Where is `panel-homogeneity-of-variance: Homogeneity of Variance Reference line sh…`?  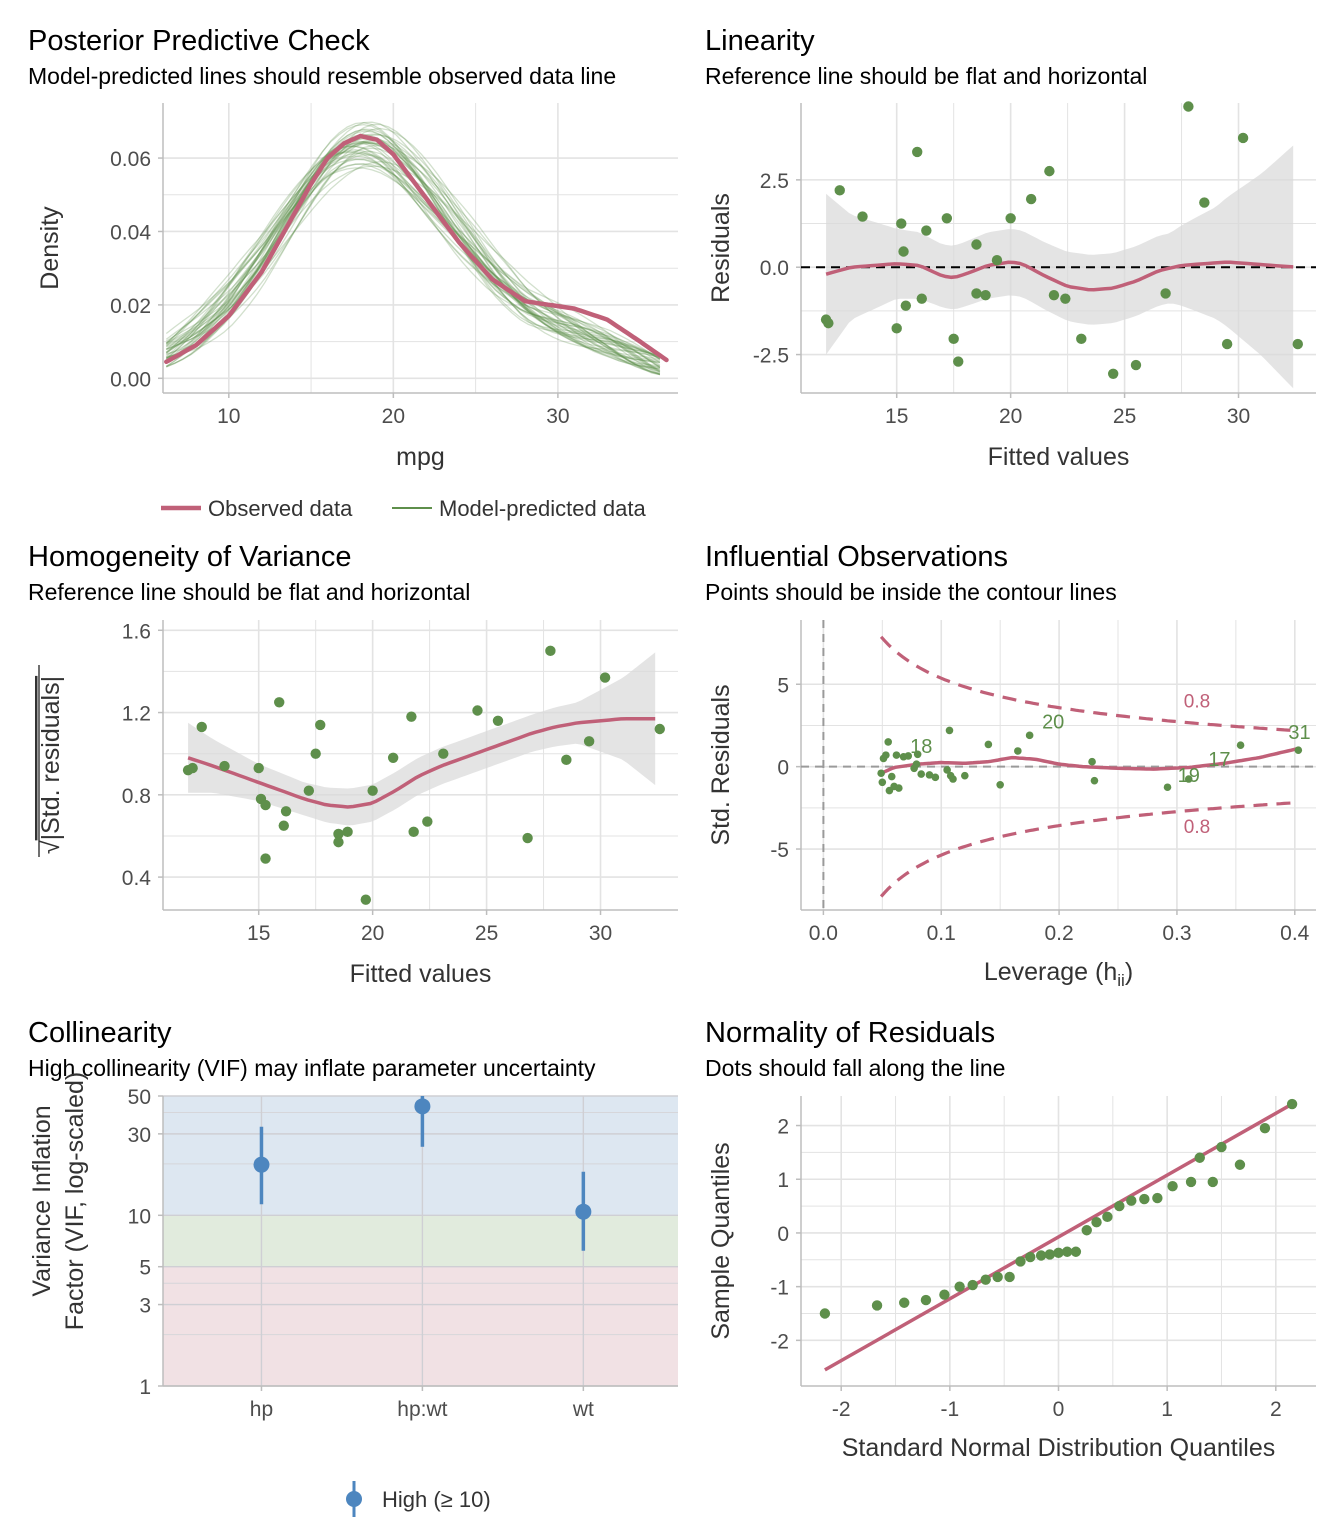 panel-homogeneity-of-variance: Homogeneity of Variance Reference line sh… is located at coordinates (353, 764).